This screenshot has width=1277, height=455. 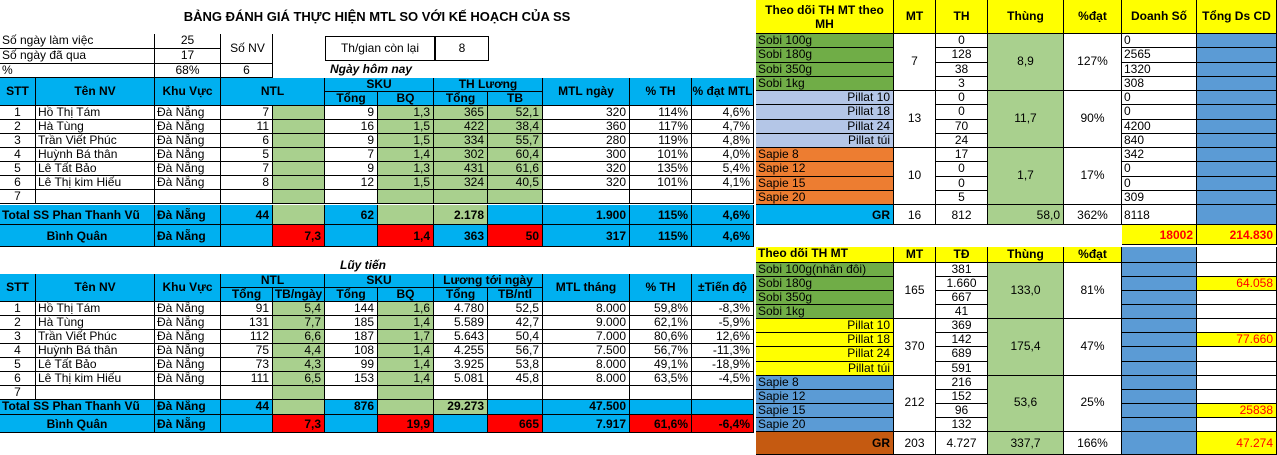 I want to click on passed-days-value: 17, so click(x=188, y=56).